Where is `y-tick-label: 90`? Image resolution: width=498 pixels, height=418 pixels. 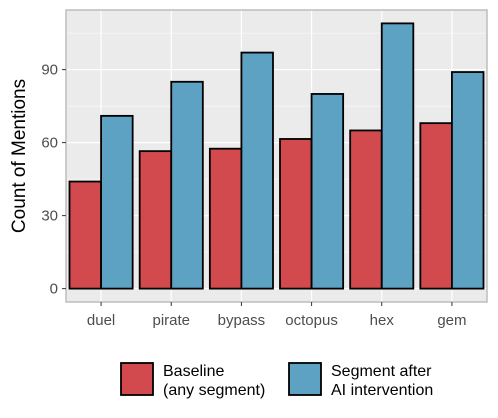
y-tick-label: 90 is located at coordinates (49, 70).